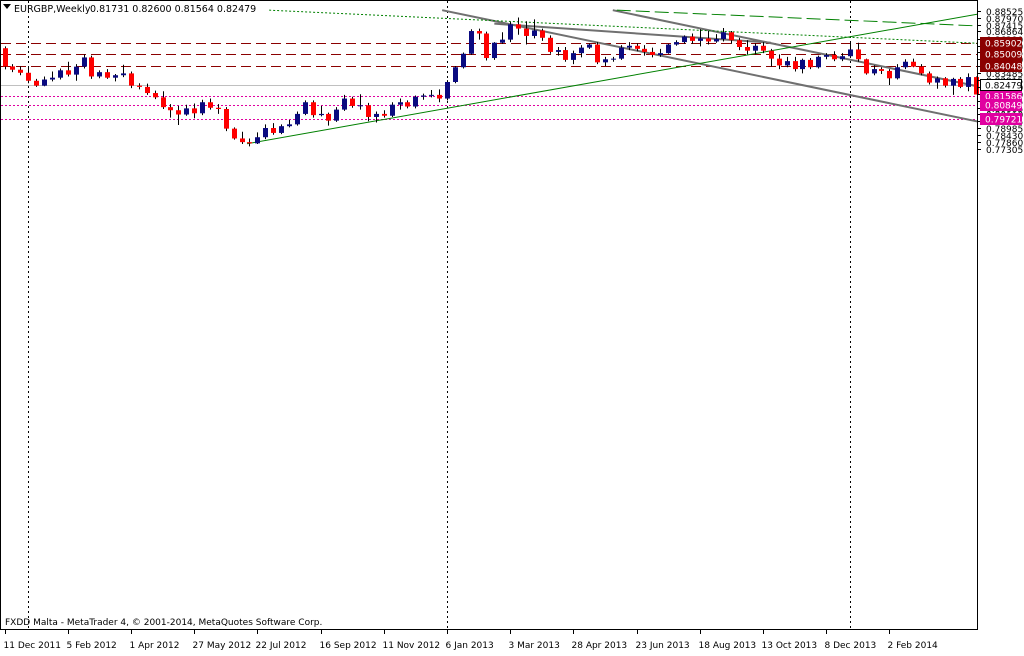 The image size is (1024, 656). Describe the element at coordinates (820, 19) in the screenshot. I see `trendline-green-dashed` at that location.